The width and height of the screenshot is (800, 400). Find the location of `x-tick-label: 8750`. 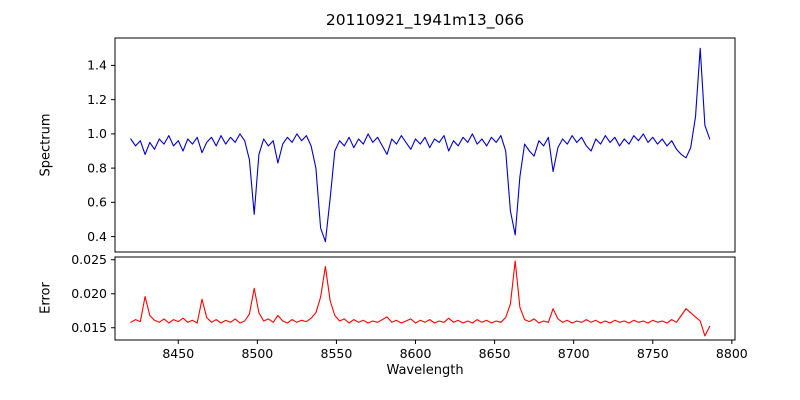

x-tick-label: 8750 is located at coordinates (653, 353).